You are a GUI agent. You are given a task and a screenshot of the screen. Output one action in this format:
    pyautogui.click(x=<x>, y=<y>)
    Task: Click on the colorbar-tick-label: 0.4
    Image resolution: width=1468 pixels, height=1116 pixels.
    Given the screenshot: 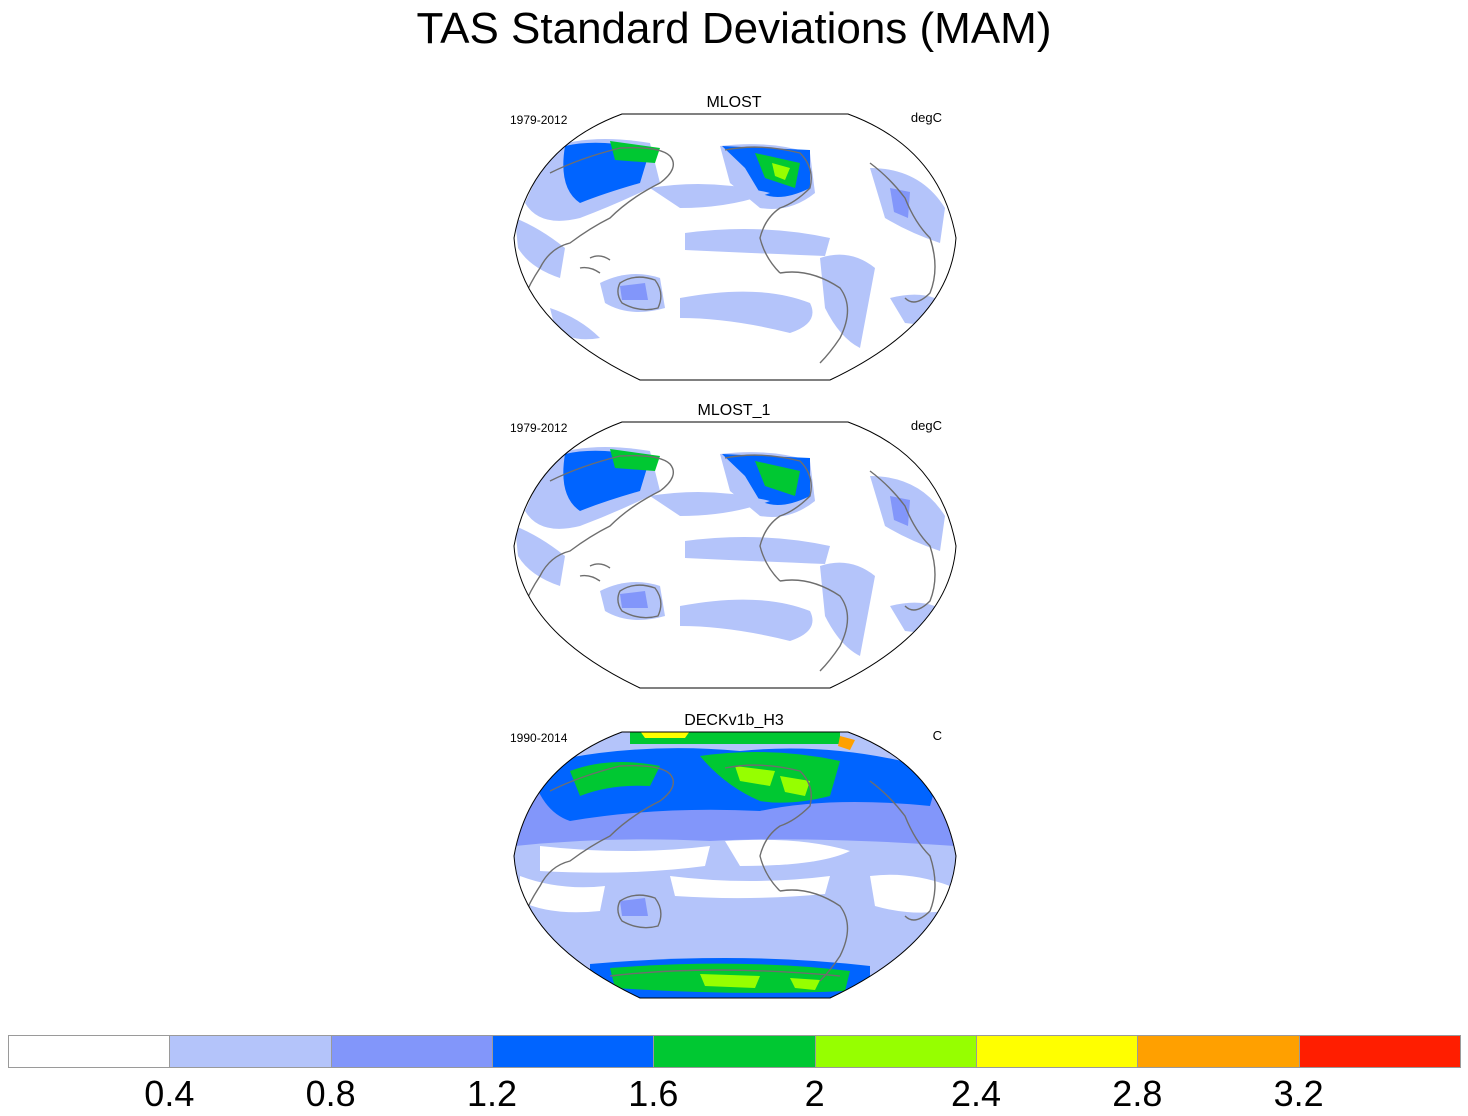 What is the action you would take?
    pyautogui.click(x=169, y=1093)
    